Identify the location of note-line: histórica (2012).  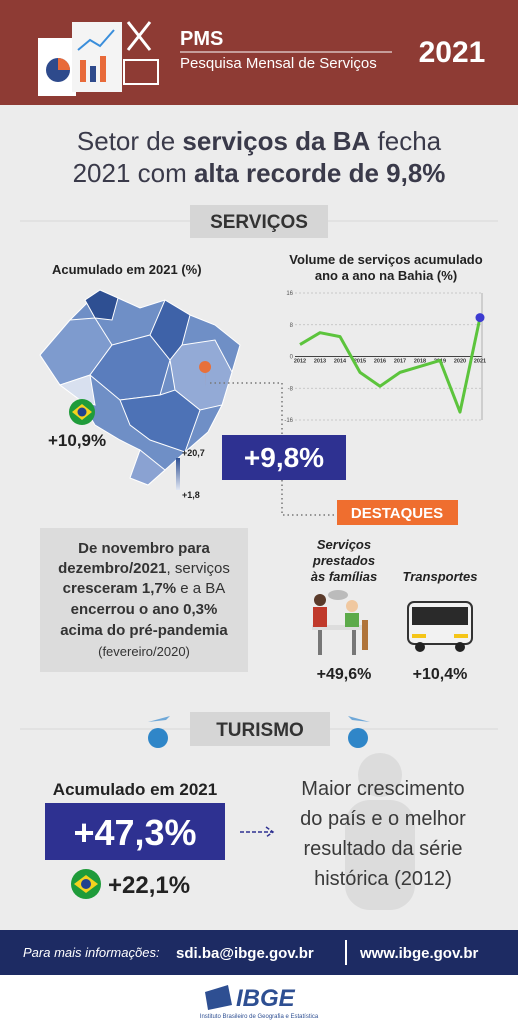
(383, 879).